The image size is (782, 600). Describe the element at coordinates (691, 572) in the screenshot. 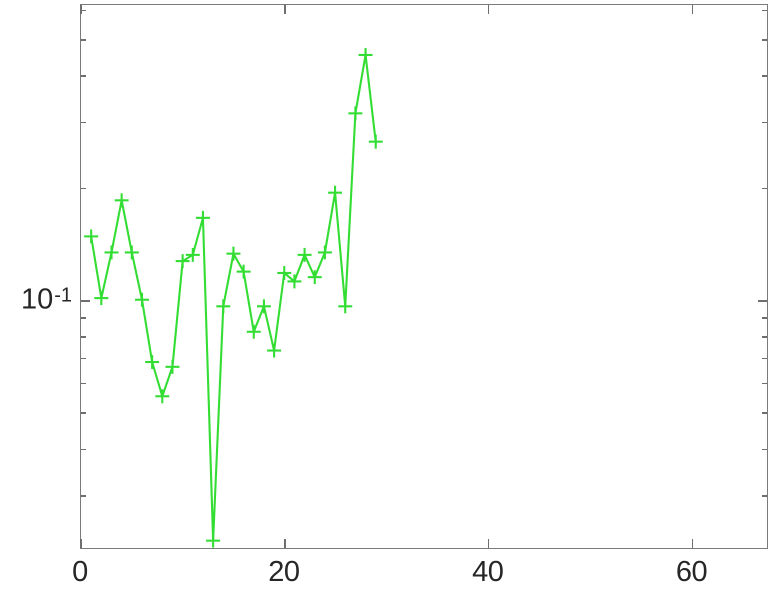

I see `x-axis-tick-label: 60` at that location.